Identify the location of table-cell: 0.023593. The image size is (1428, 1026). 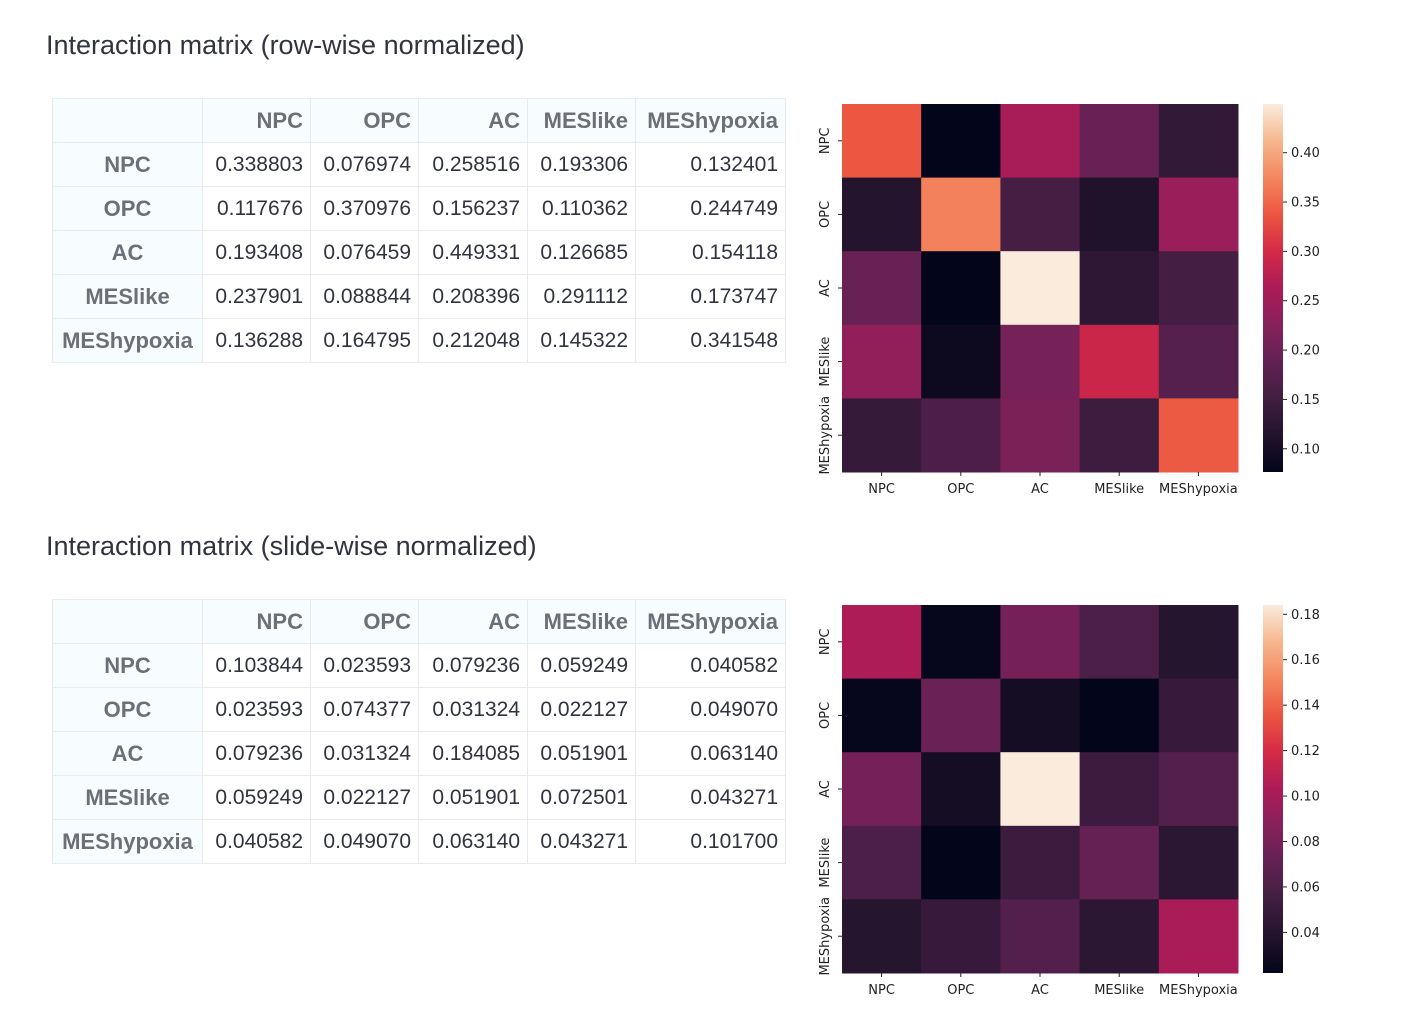
(364, 665).